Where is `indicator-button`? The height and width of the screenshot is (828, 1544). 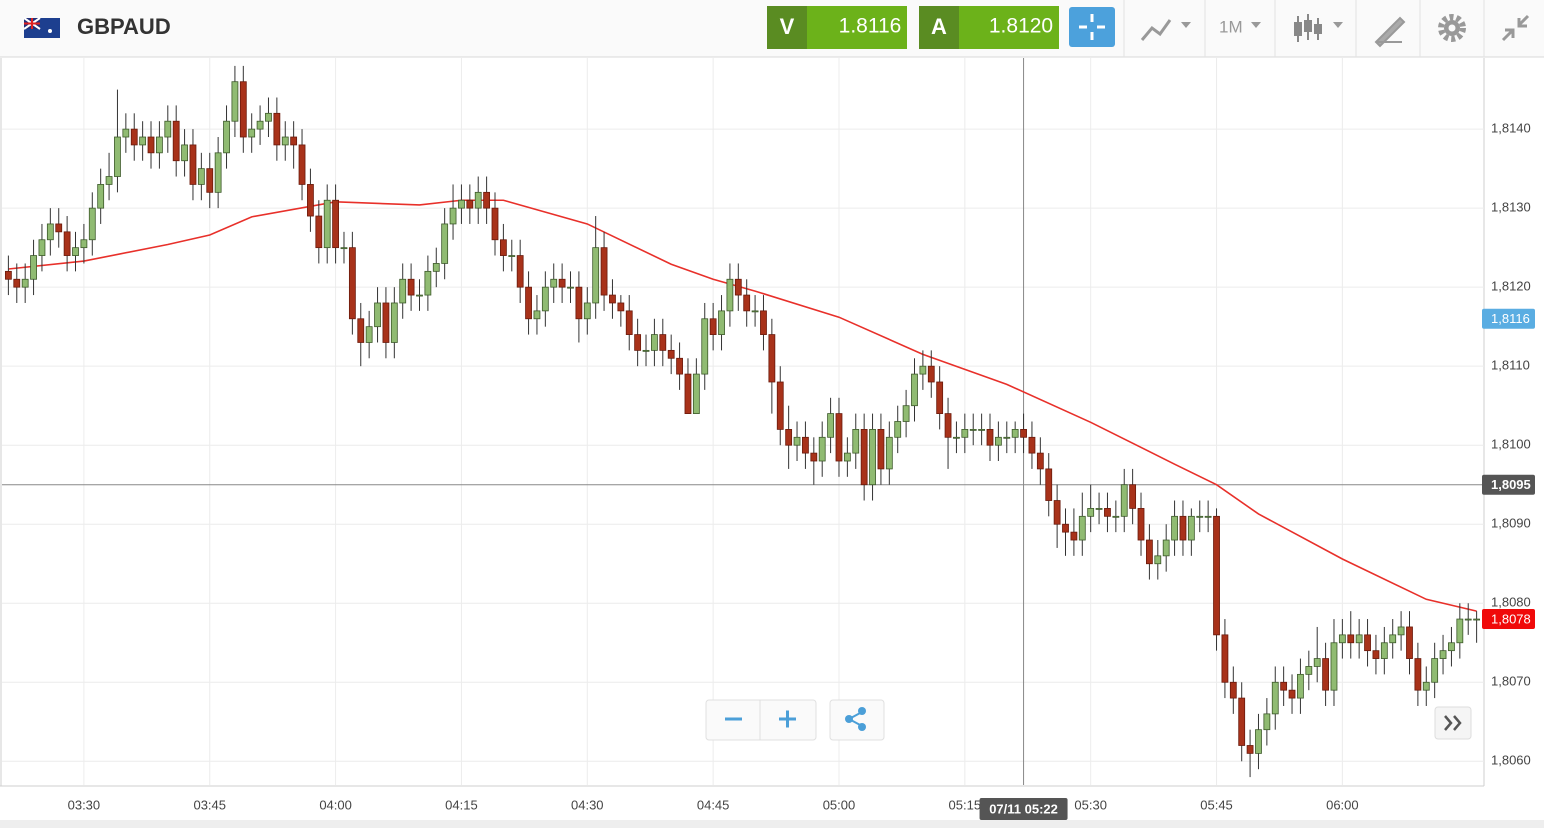
indicator-button is located at coordinates (1318, 28).